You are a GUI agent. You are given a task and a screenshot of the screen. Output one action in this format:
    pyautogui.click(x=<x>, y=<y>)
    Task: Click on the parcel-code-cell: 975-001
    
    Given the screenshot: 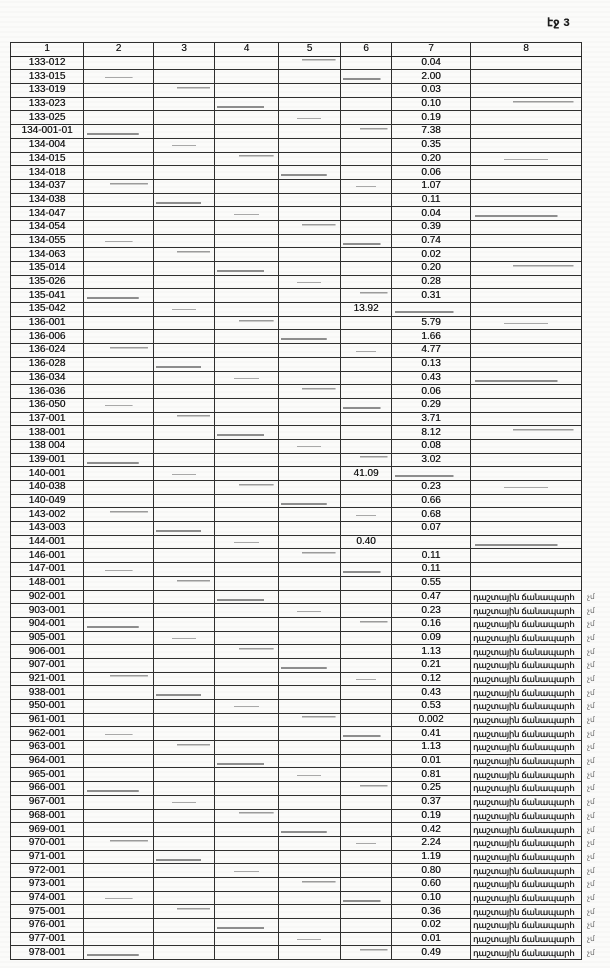 What is the action you would take?
    pyautogui.click(x=47, y=911)
    